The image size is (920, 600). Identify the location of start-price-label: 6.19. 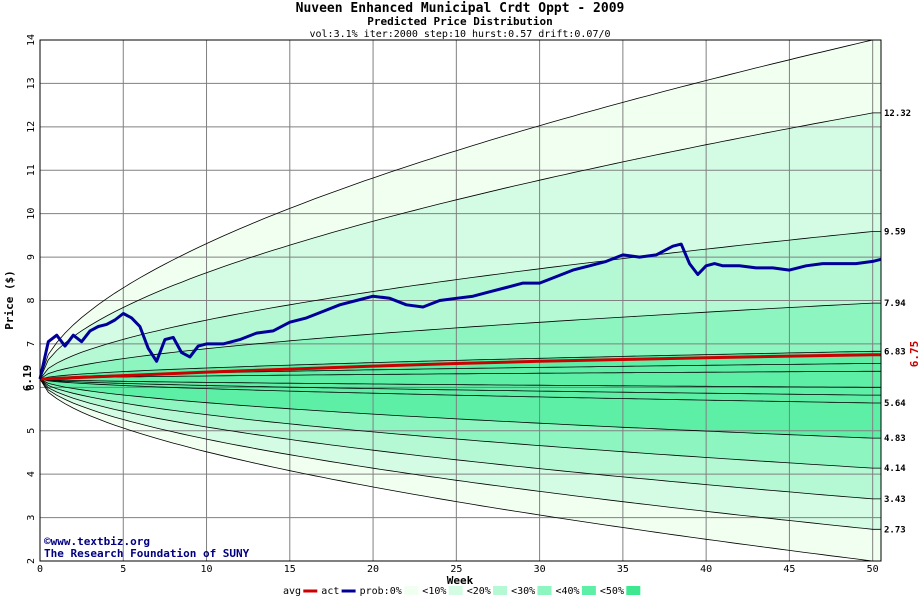
(27, 378).